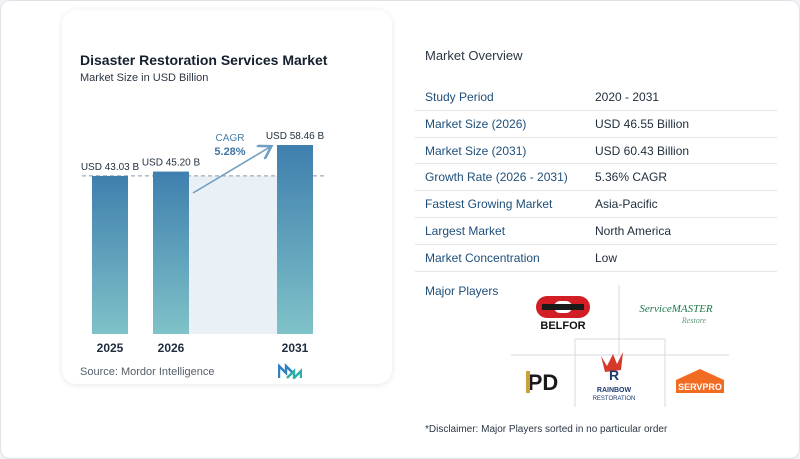  I want to click on overview-label: Growth Rate (2026 - 2031), so click(496, 177).